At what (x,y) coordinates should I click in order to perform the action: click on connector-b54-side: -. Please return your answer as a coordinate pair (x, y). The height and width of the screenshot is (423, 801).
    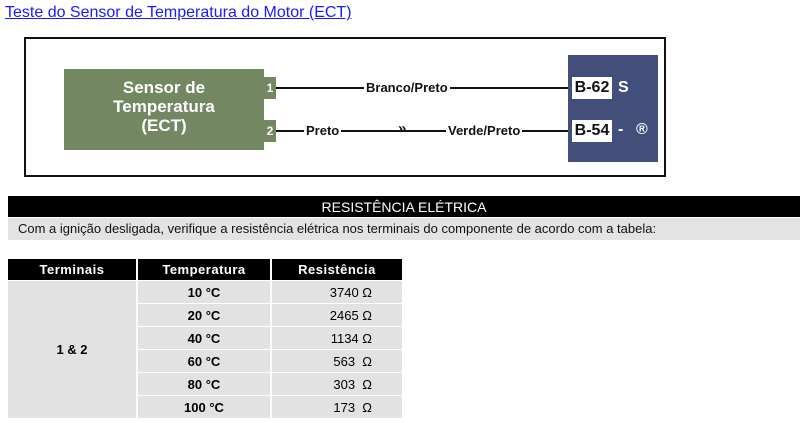
    Looking at the image, I should click on (621, 129).